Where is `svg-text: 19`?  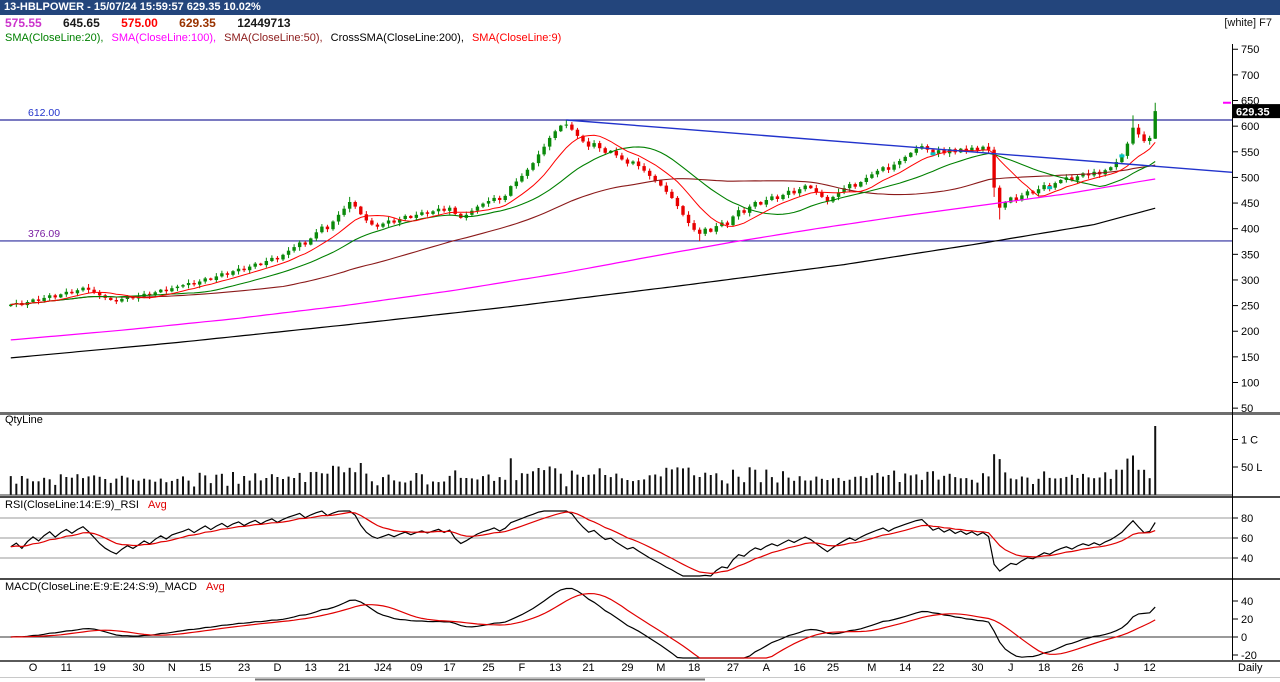
svg-text: 19 is located at coordinates (100, 668).